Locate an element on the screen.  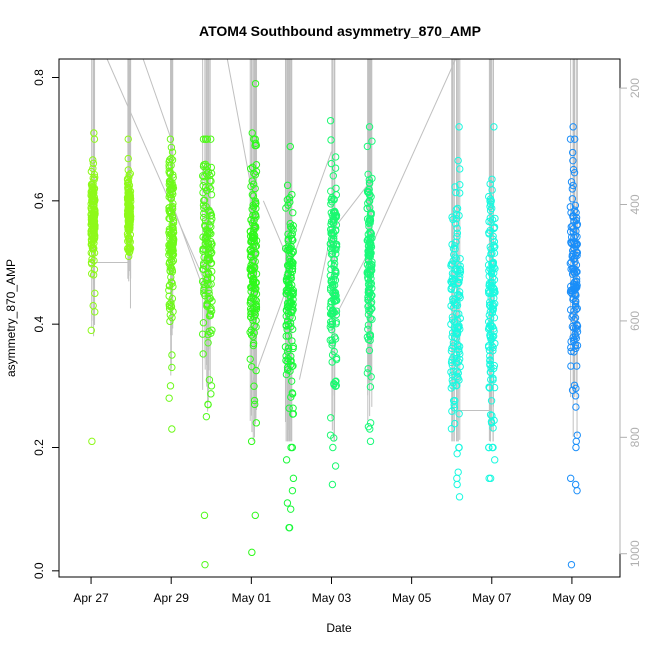
y2-axis: 200 400 600 800 1000 is located at coordinates (630, 322).